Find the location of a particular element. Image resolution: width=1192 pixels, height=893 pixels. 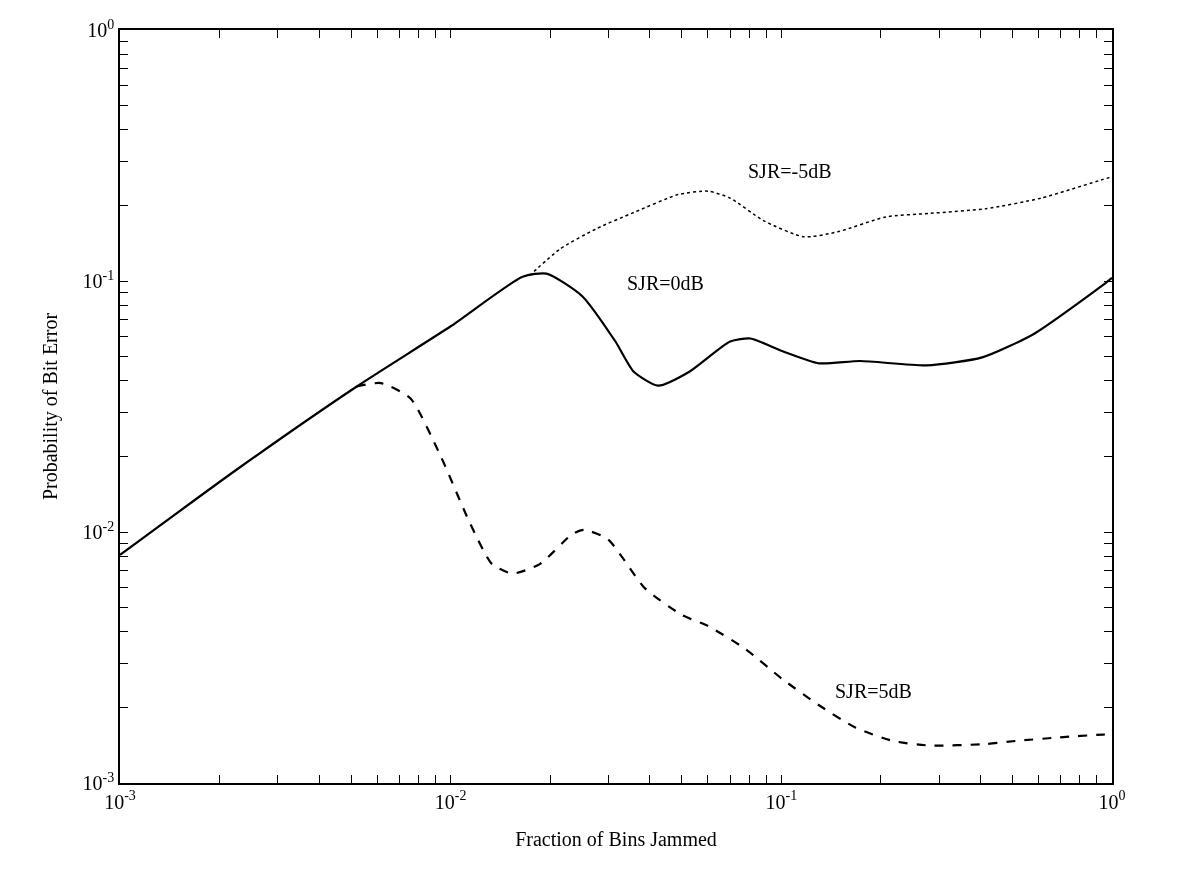

series-label: SJR=0dB is located at coordinates (665, 283).